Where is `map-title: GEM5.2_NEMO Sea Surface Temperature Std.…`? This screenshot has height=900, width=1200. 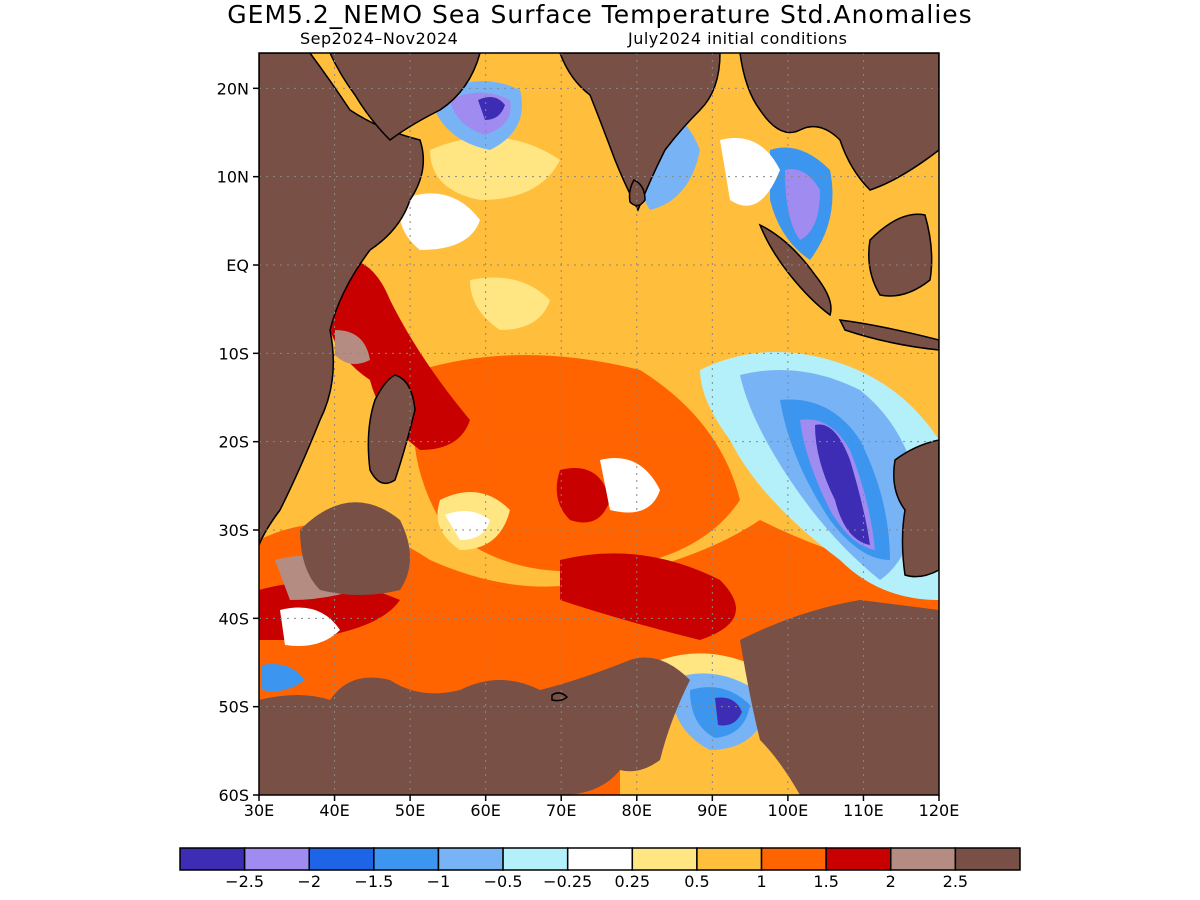 map-title: GEM5.2_NEMO Sea Surface Temperature Std.… is located at coordinates (600, 14).